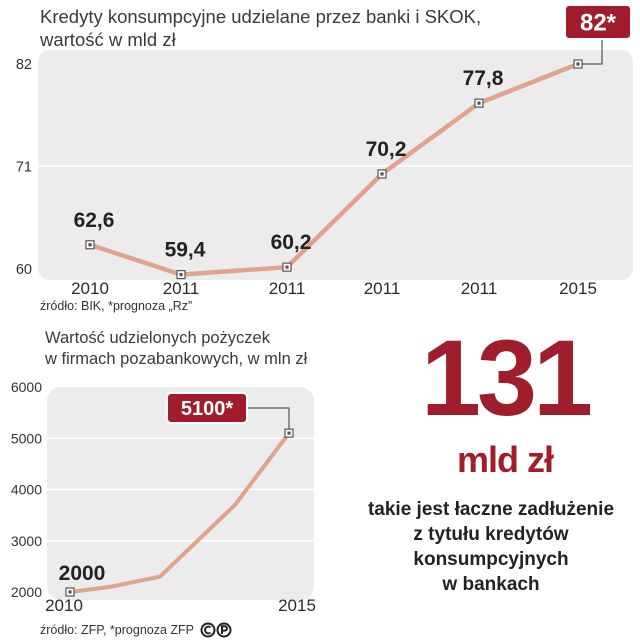 The image size is (640, 640). I want to click on chart1-y-tick-label: 82, so click(24, 65).